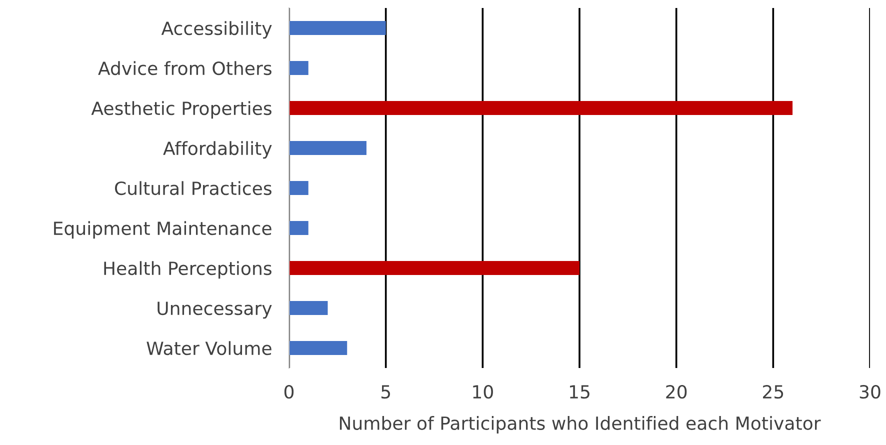 The image size is (886, 445). I want to click on y-tick-label: Accessibility, so click(216, 30).